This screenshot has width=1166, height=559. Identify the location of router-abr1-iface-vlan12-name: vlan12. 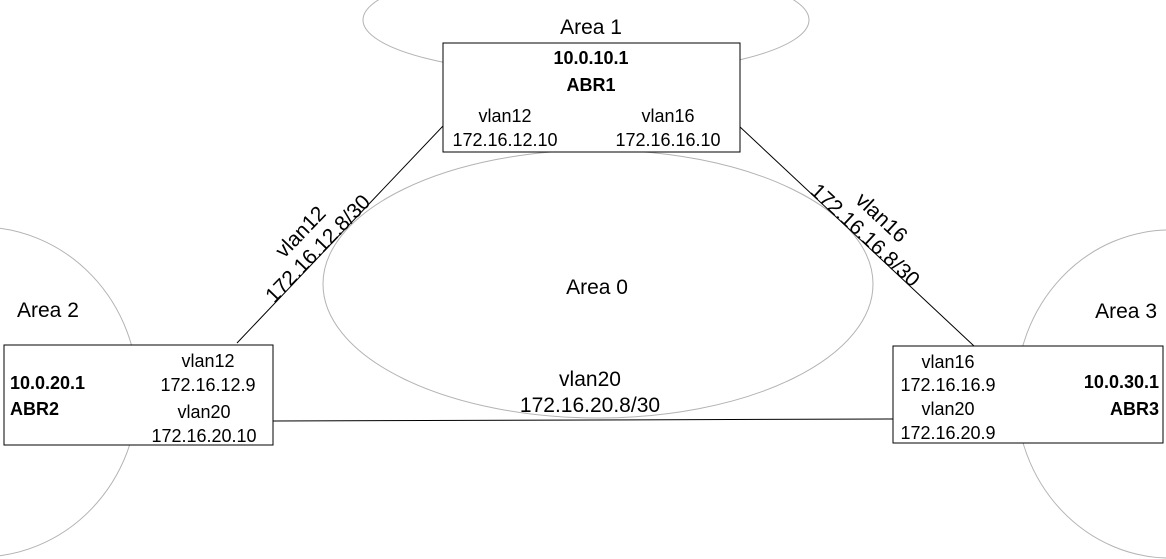
(504, 116).